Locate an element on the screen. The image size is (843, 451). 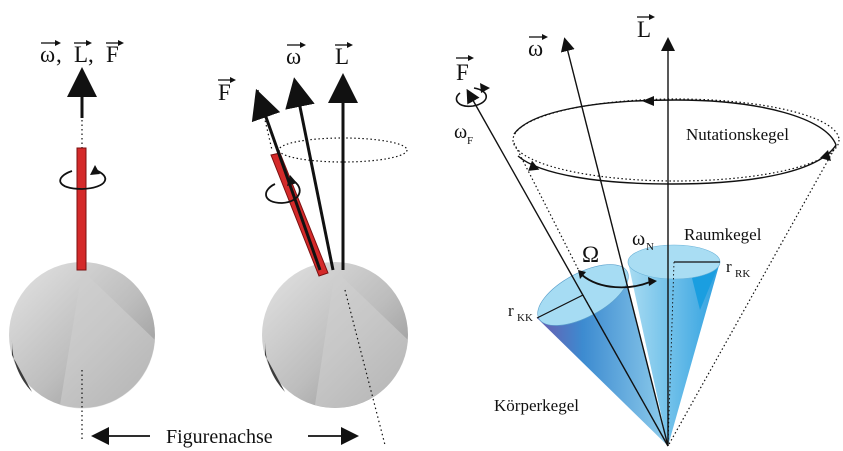
middle-label-omega: ω is located at coordinates (293, 56).